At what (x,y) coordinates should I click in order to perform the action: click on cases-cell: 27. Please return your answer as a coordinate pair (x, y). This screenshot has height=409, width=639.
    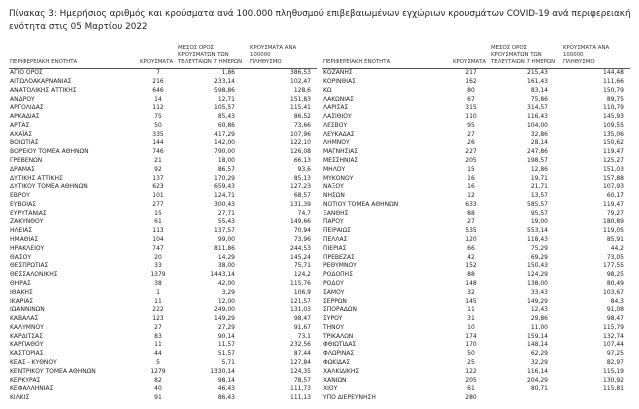
    Looking at the image, I should click on (158, 327).